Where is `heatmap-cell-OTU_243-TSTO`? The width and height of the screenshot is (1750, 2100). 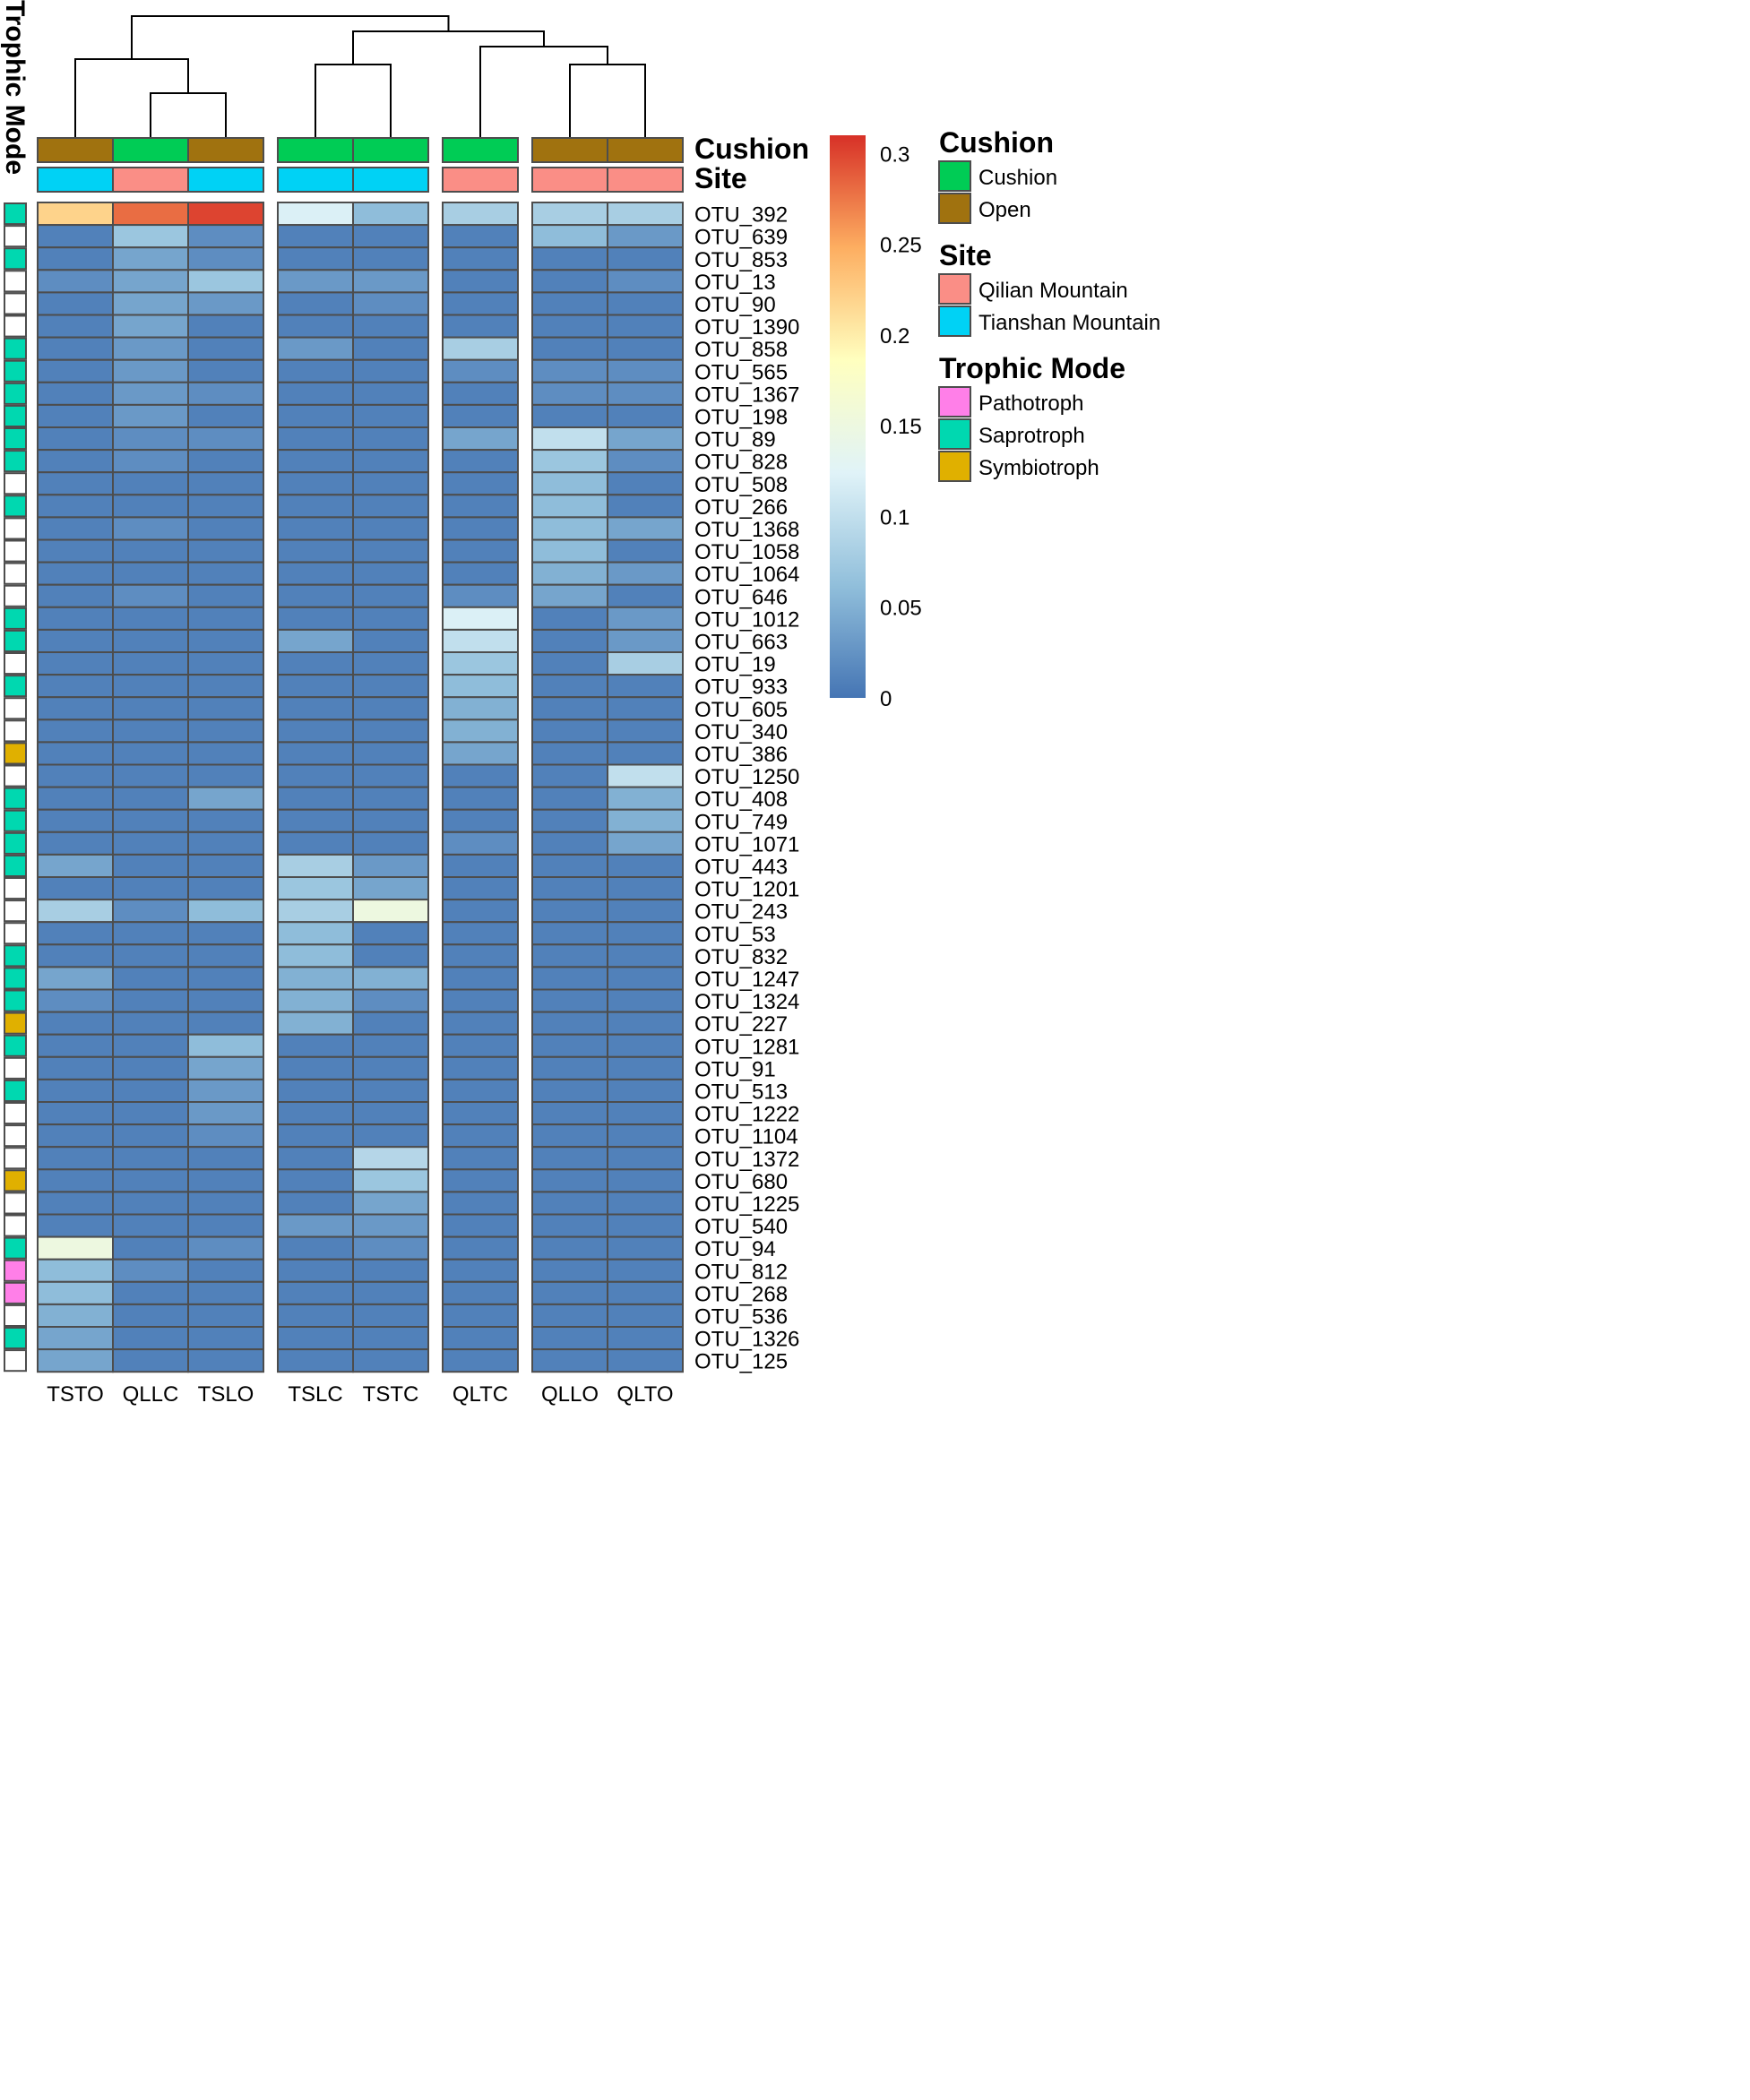 heatmap-cell-OTU_243-TSTO is located at coordinates (76, 911).